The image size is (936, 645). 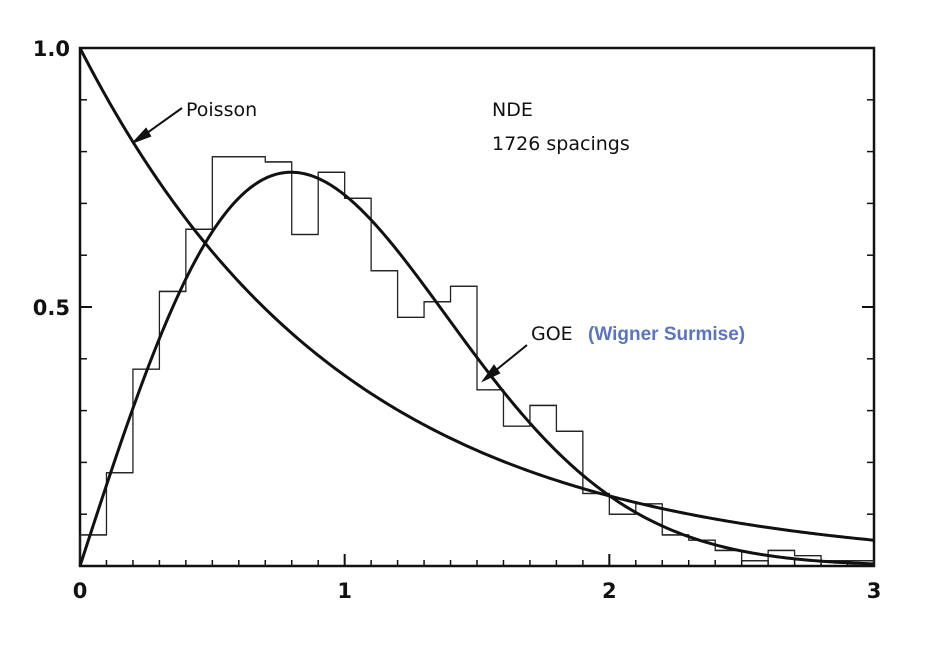 What do you see at coordinates (51, 308) in the screenshot?
I see `y-tick-label: 0.5` at bounding box center [51, 308].